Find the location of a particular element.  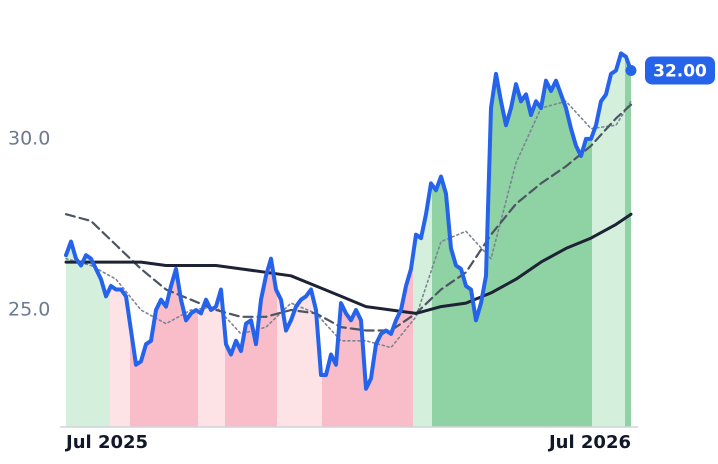

value-badge is located at coordinates (680, 70).